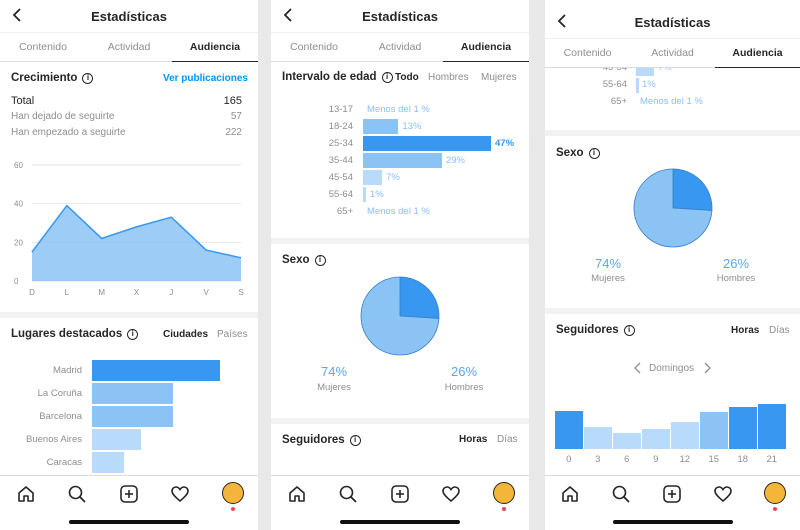 This screenshot has width=800, height=530. What do you see at coordinates (54, 439) in the screenshot?
I see `place-label: Buenos Aires` at bounding box center [54, 439].